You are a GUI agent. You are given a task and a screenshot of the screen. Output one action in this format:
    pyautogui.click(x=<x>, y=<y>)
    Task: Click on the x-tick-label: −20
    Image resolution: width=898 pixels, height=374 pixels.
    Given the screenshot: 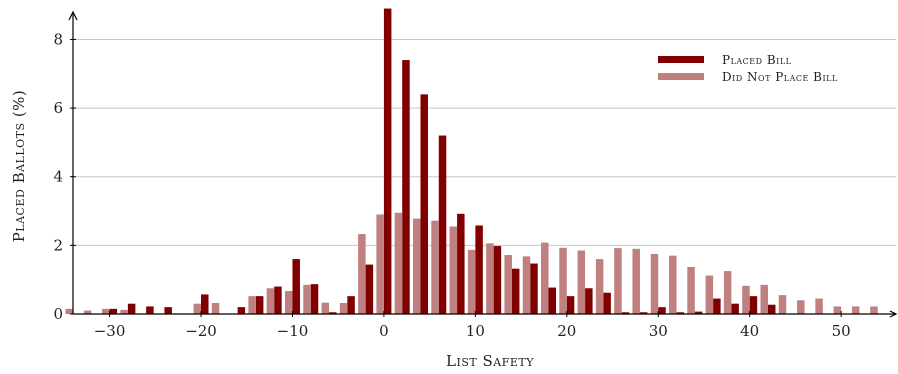 What is the action you would take?
    pyautogui.click(x=201, y=331)
    